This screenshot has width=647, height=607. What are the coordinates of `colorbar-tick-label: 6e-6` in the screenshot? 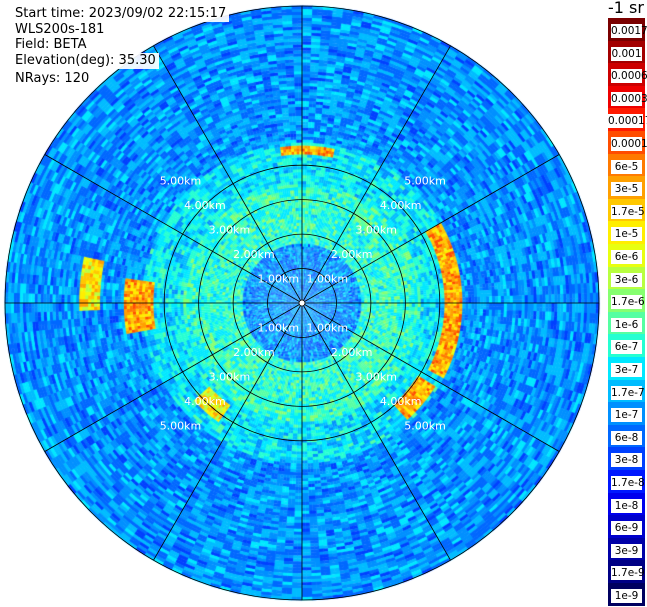 It's located at (626, 257).